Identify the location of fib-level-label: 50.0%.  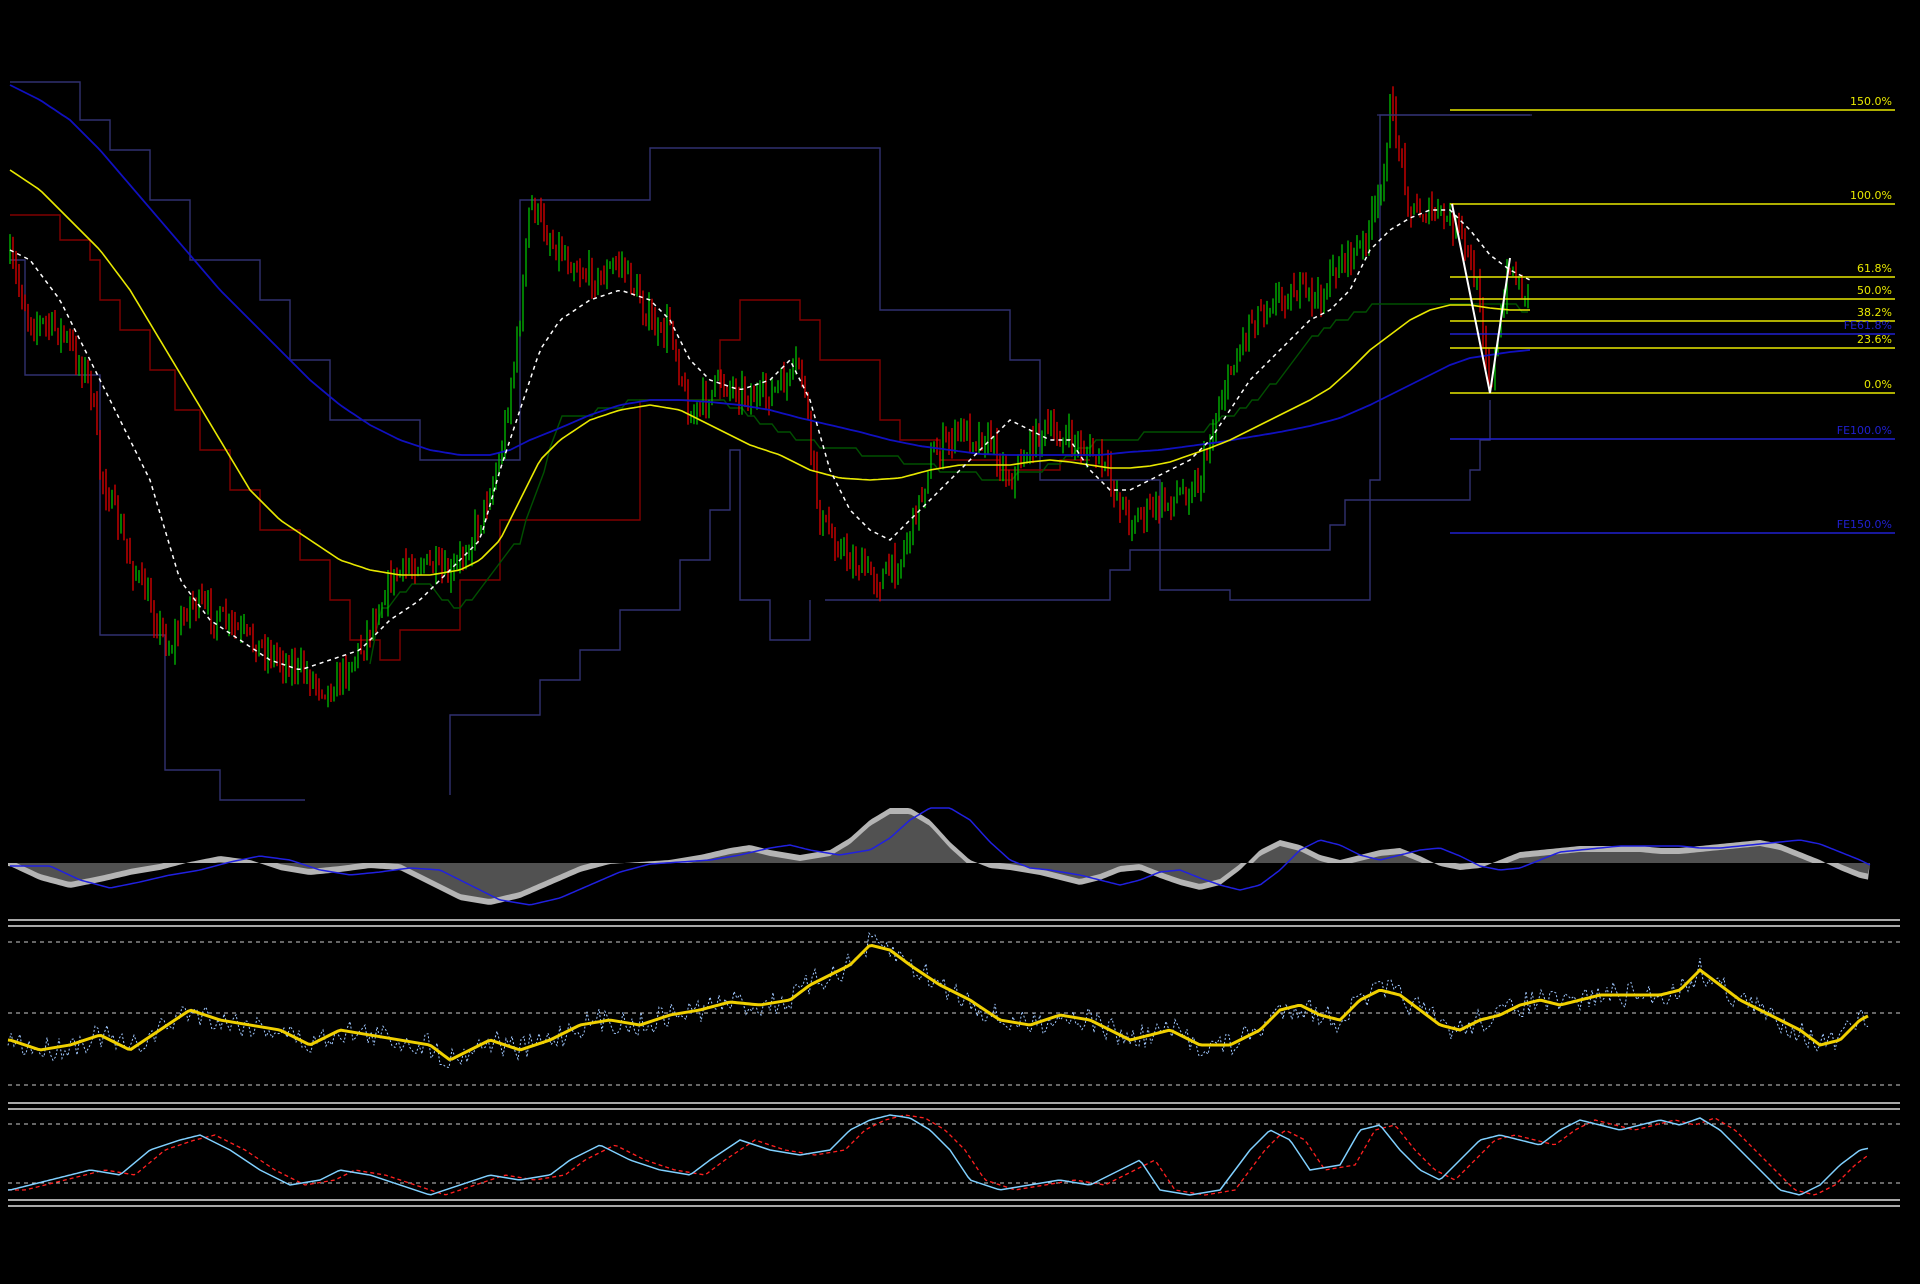
(1874, 290).